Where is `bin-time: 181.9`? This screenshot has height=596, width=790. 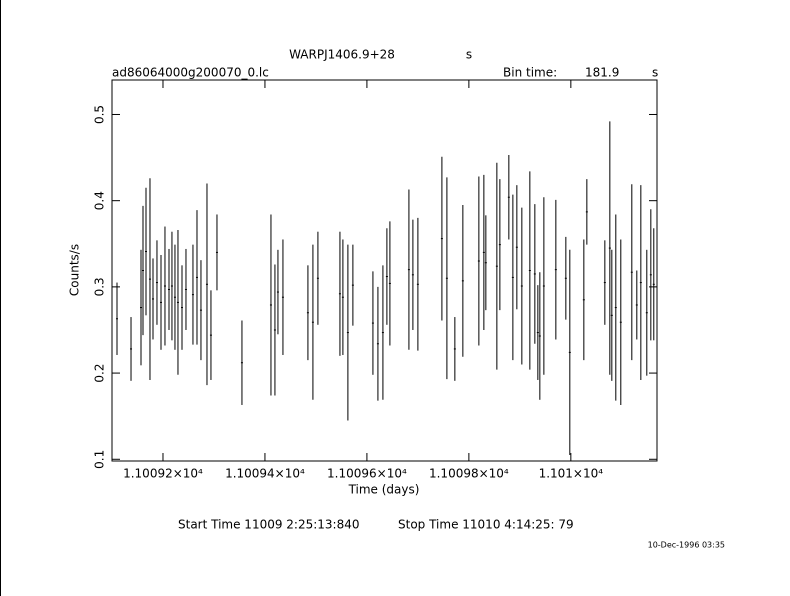
bin-time: 181.9 is located at coordinates (602, 73).